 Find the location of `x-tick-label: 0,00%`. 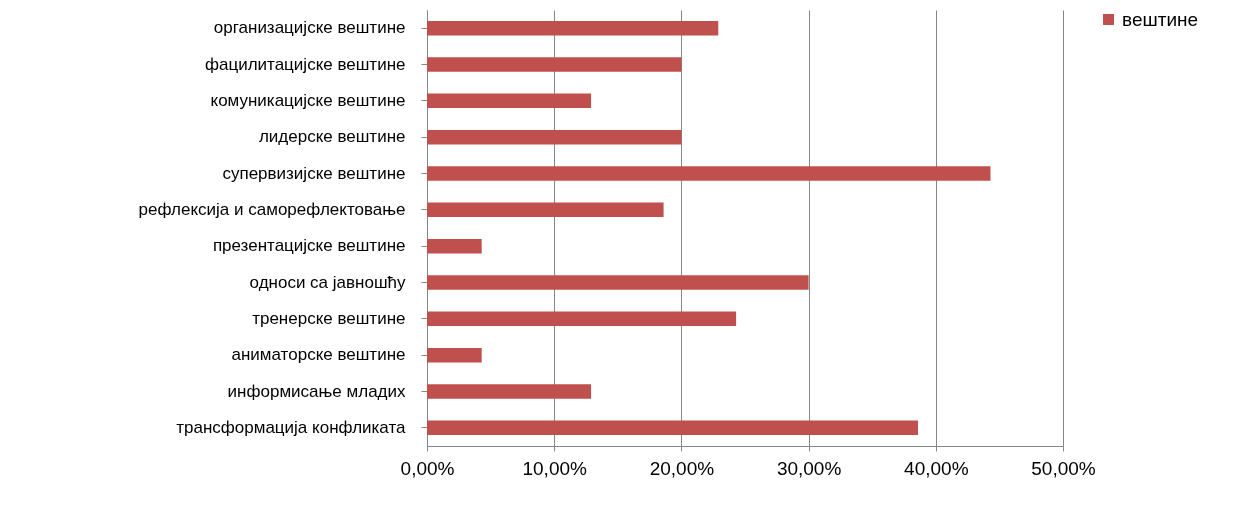

x-tick-label: 0,00% is located at coordinates (427, 468).